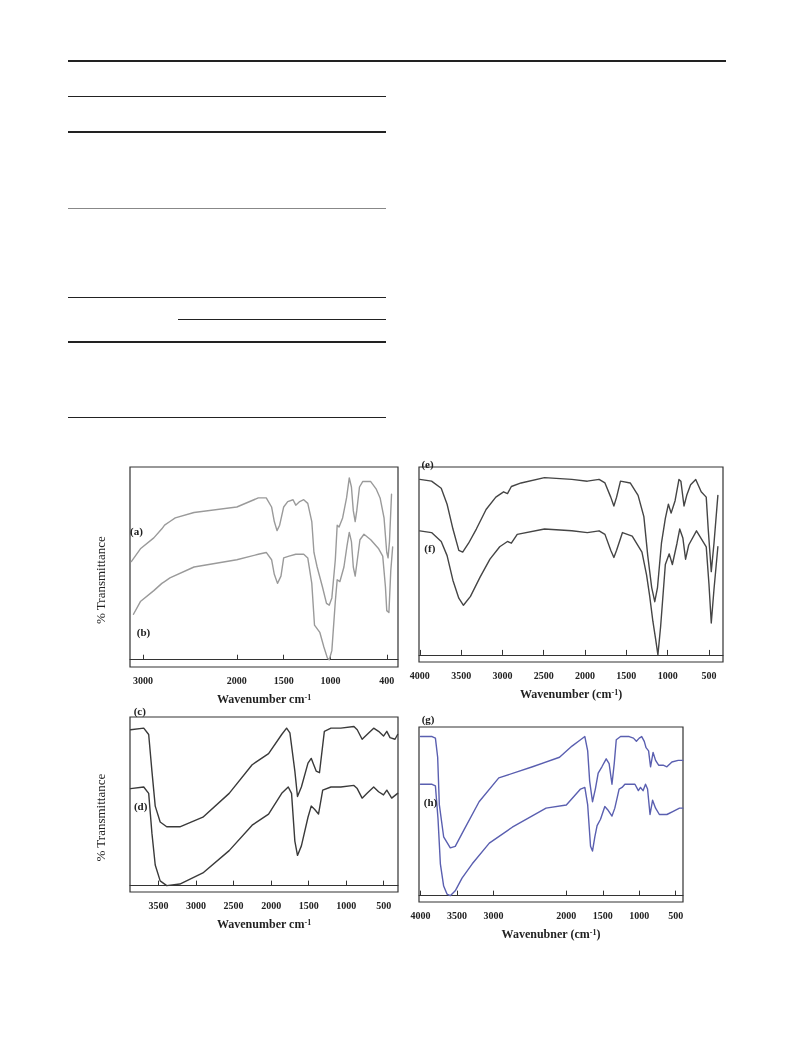 The width and height of the screenshot is (793, 1053). I want to click on series-label: (b), so click(143, 632).